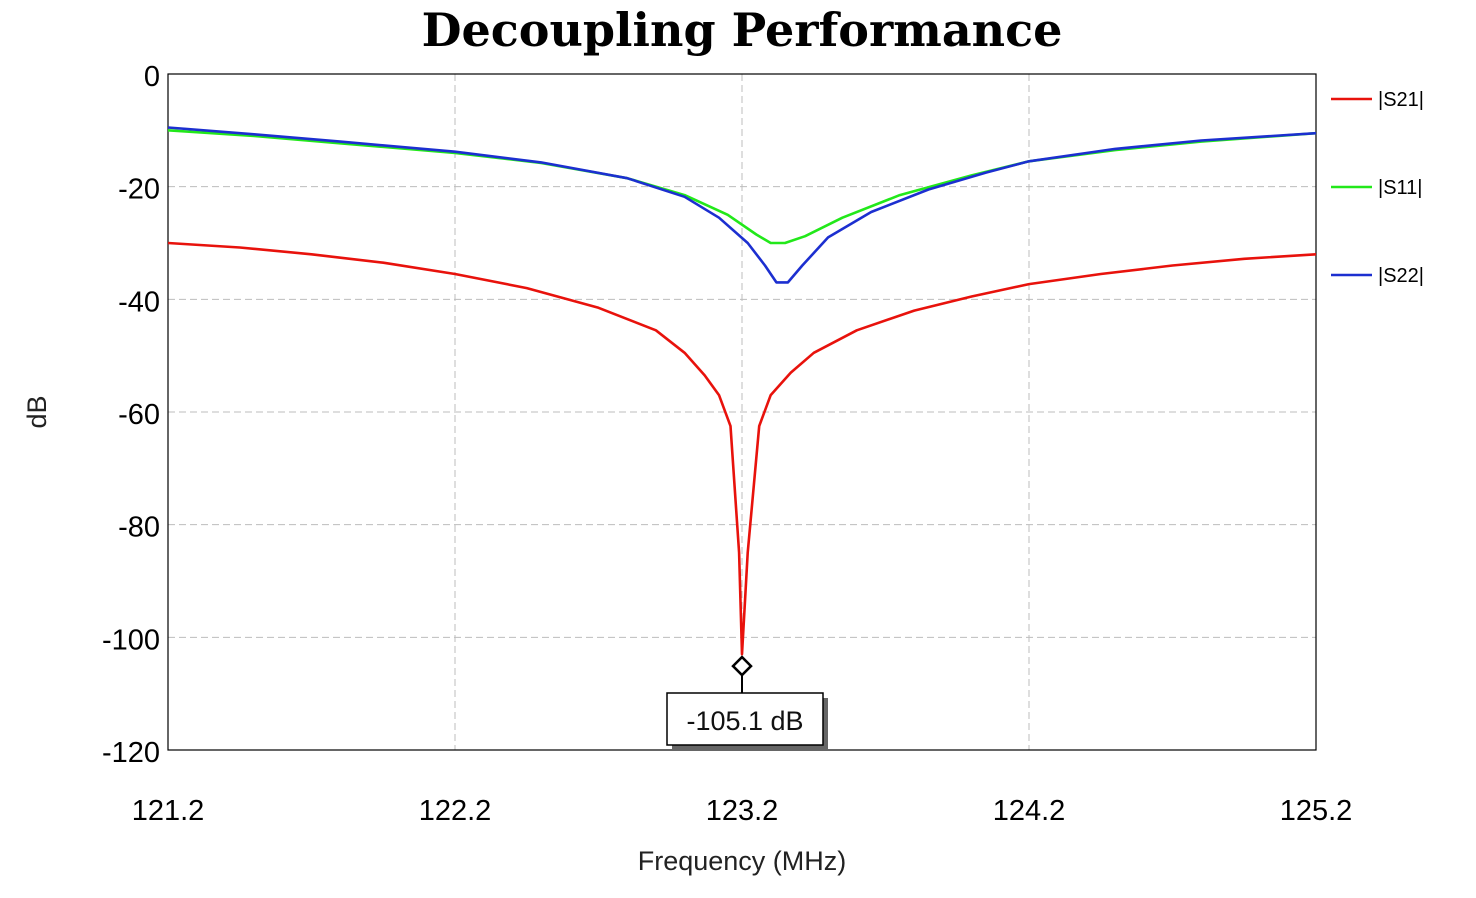 This screenshot has width=1476, height=898. I want to click on x-axis-ticks: 121.2 122.2 123.2 124.2 125.2, so click(742, 811).